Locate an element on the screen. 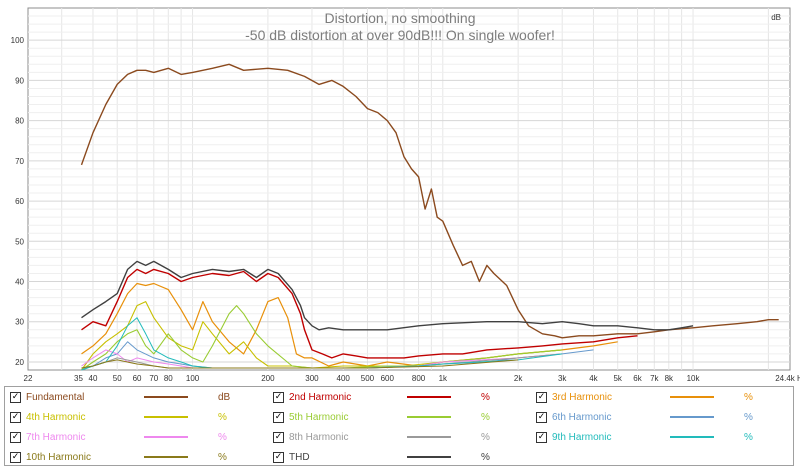  y-tick-label: 20 is located at coordinates (19, 362).